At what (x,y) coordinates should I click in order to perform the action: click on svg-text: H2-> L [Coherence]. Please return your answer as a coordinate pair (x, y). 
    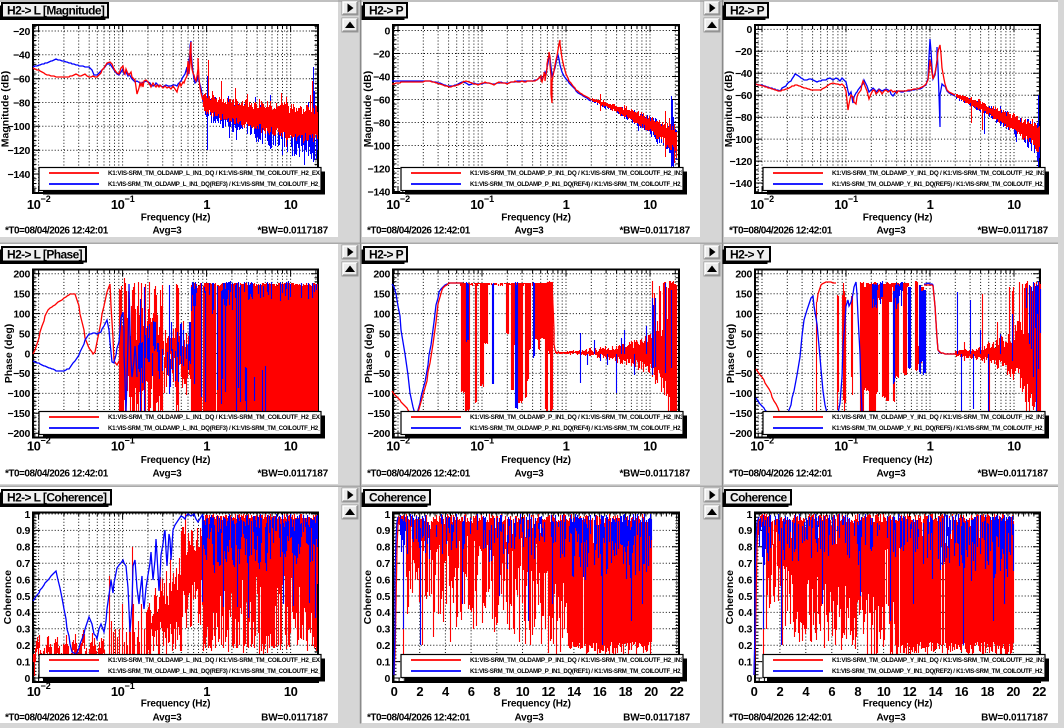
    Looking at the image, I should click on (57, 498).